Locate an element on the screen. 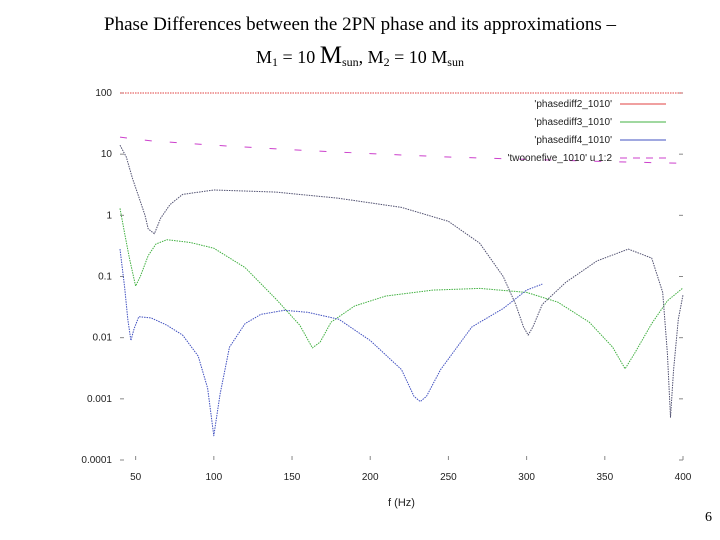 Image resolution: width=720 pixels, height=540 pixels. slide-title-line2: M1 = 10 Msun, M2 = 10 Msun is located at coordinates (360, 56).